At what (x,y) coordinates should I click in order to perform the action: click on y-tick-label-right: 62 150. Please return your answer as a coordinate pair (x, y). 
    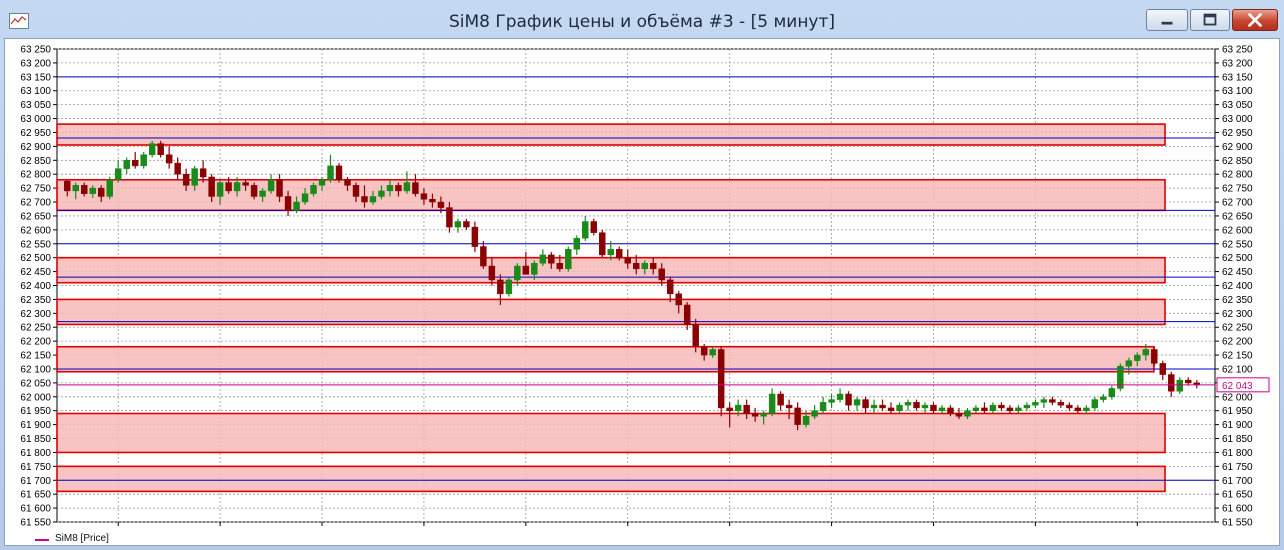
    Looking at the image, I should click on (1237, 356).